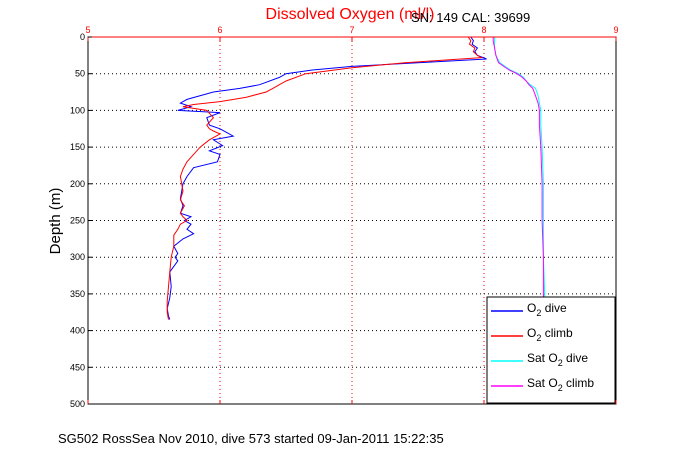 This screenshot has height=454, width=681. I want to click on x-tick-label: 7, so click(351, 30).